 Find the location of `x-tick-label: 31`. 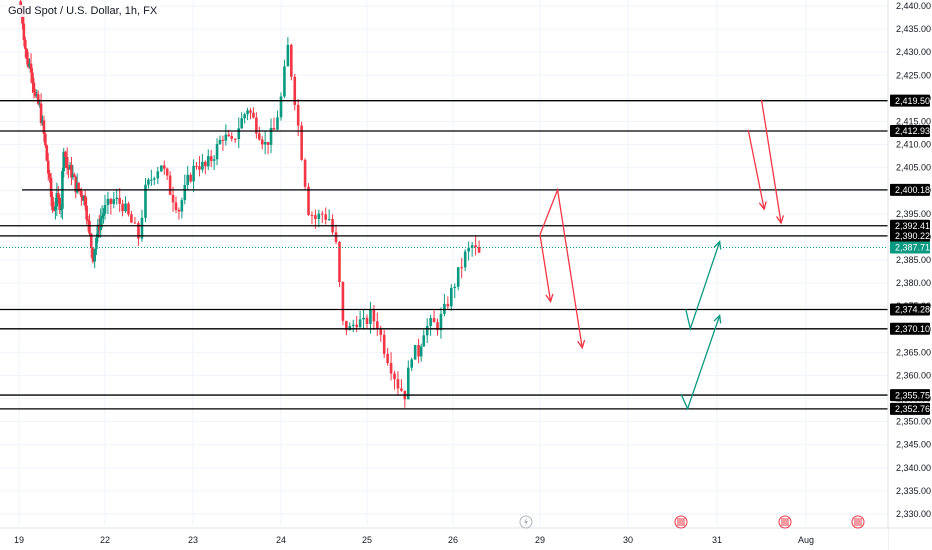

x-tick-label: 31 is located at coordinates (717, 540).